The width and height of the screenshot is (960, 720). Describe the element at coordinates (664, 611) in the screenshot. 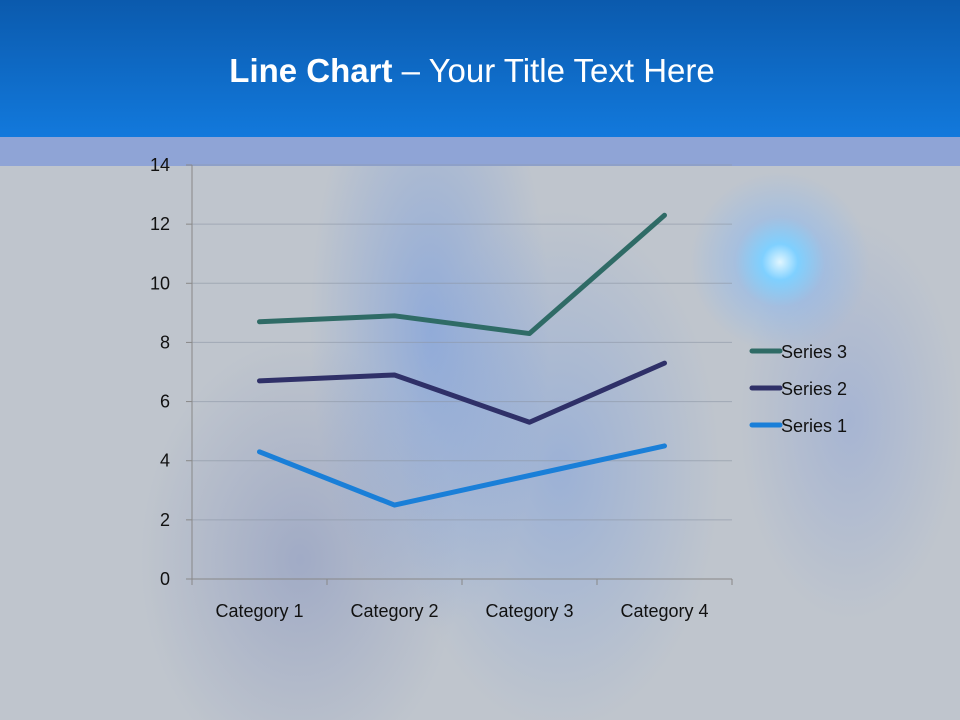

I see `x-tick-label: Category 4` at that location.